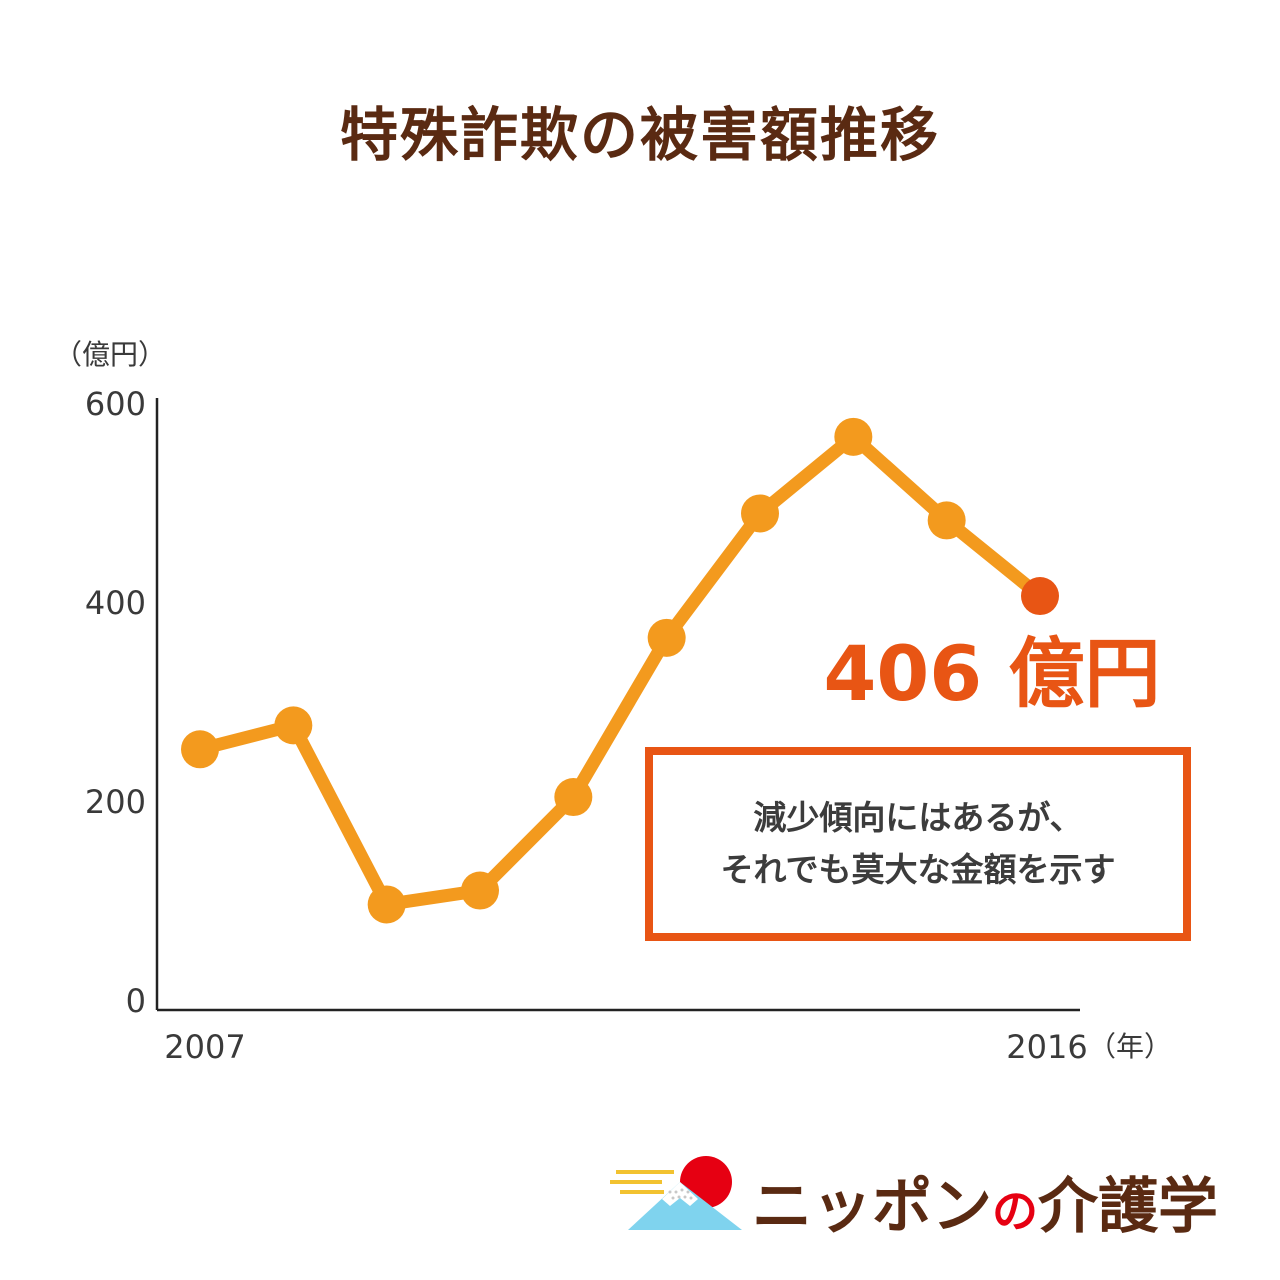  Describe the element at coordinates (1040, 596) in the screenshot. I see `highlighted-data-point` at that location.